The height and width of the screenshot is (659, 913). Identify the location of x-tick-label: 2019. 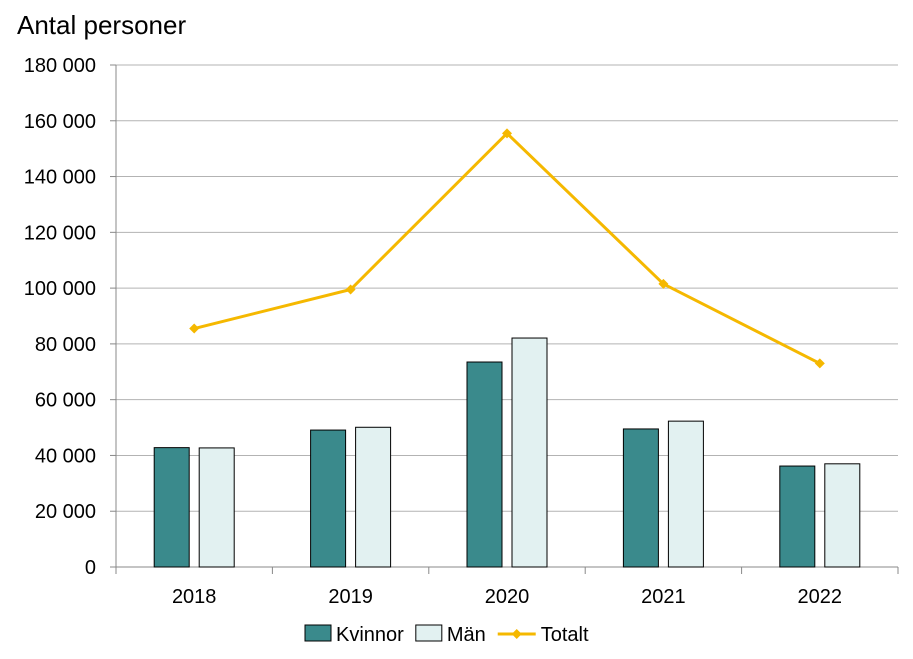
(350, 597).